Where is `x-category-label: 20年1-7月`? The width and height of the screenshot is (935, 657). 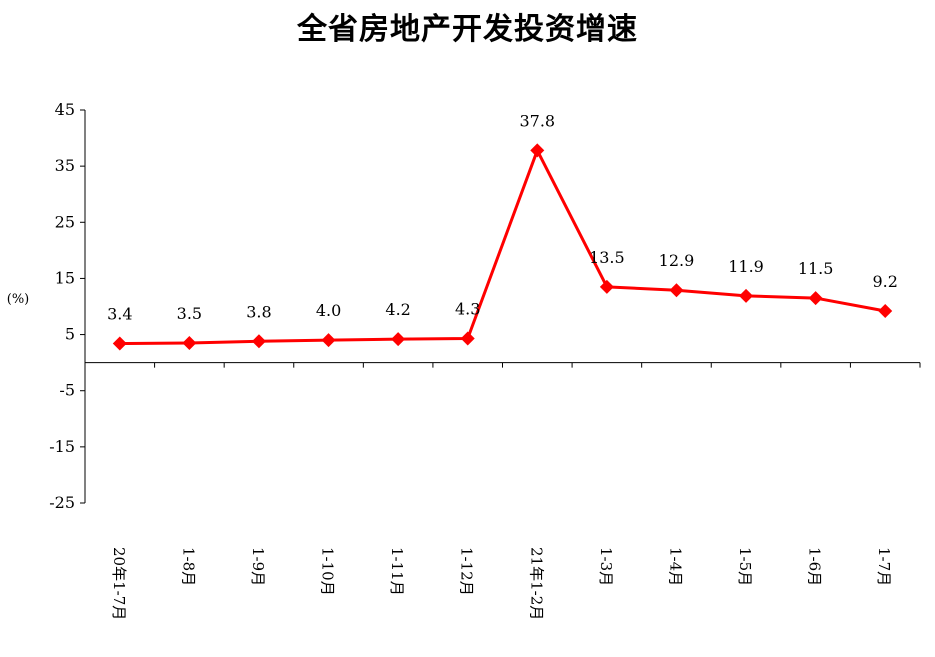 x-category-label: 20年1-7月 is located at coordinates (119, 583).